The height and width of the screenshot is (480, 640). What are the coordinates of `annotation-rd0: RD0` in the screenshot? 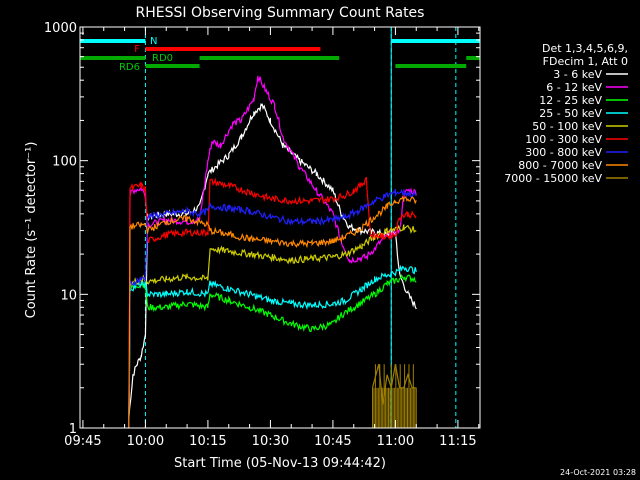 It's located at (162, 58).